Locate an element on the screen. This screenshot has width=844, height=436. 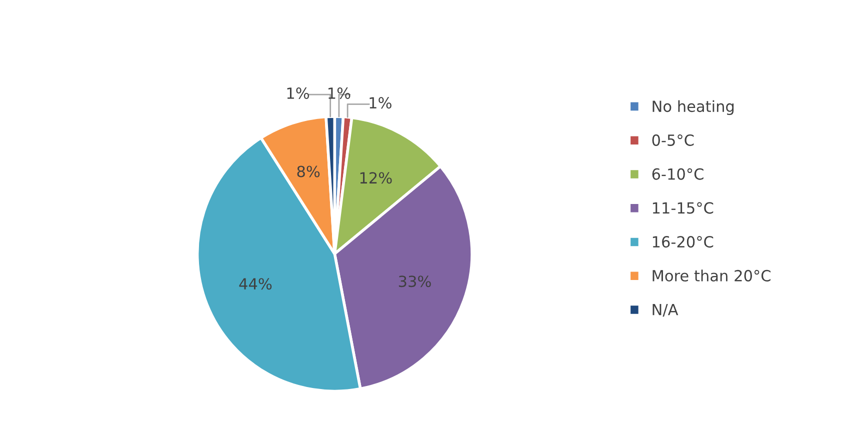
legend-label: More than 20°C is located at coordinates (711, 276).